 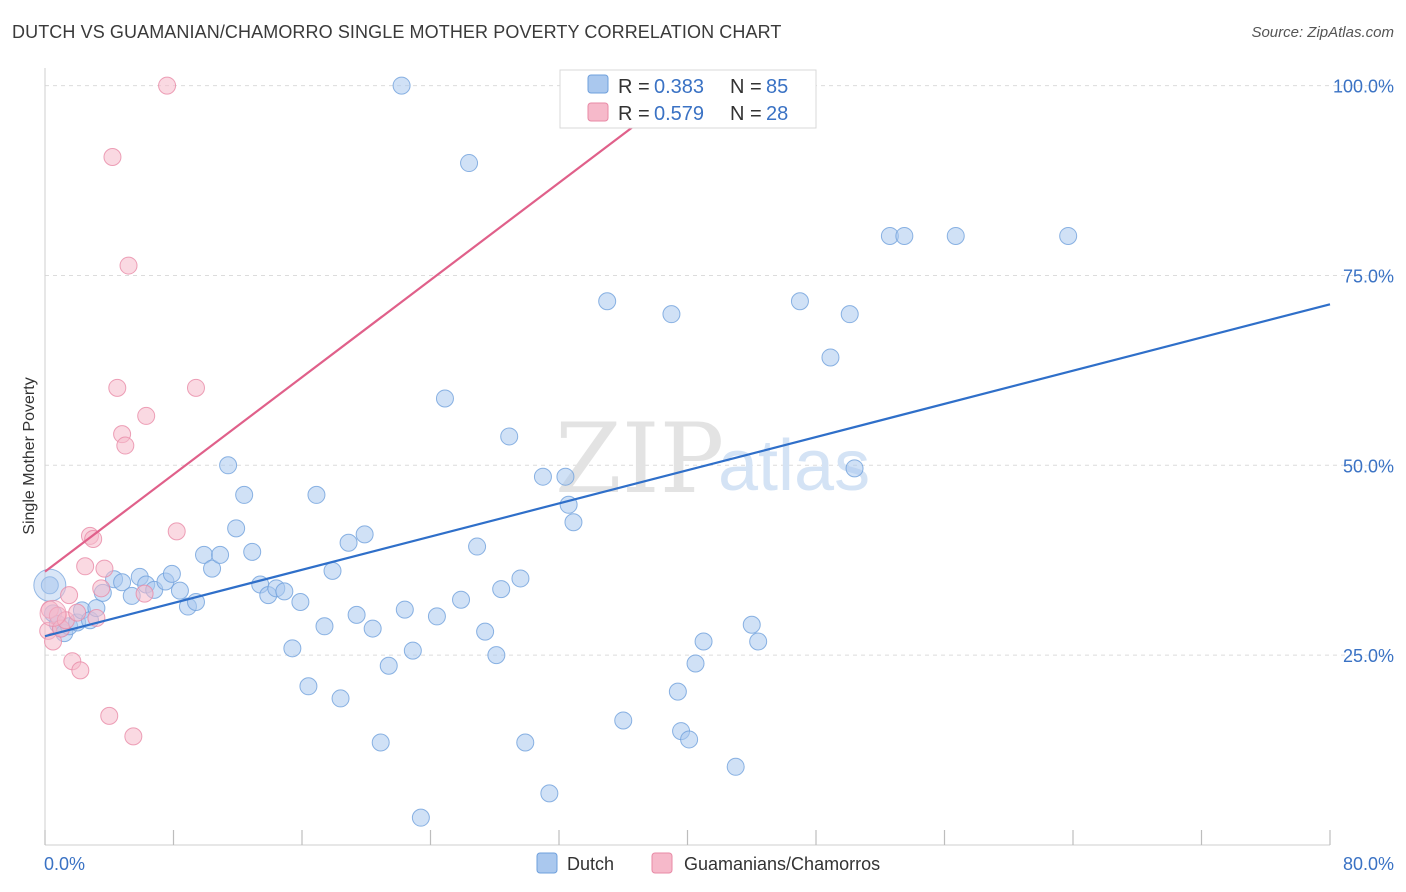 I want to click on x-tick-label-max: 80.0%, so click(x=1368, y=864).